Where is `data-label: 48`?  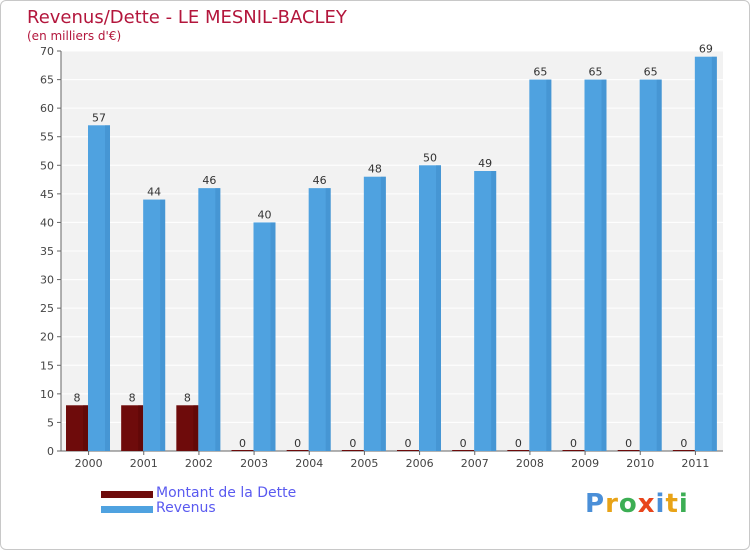 data-label: 48 is located at coordinates (375, 169).